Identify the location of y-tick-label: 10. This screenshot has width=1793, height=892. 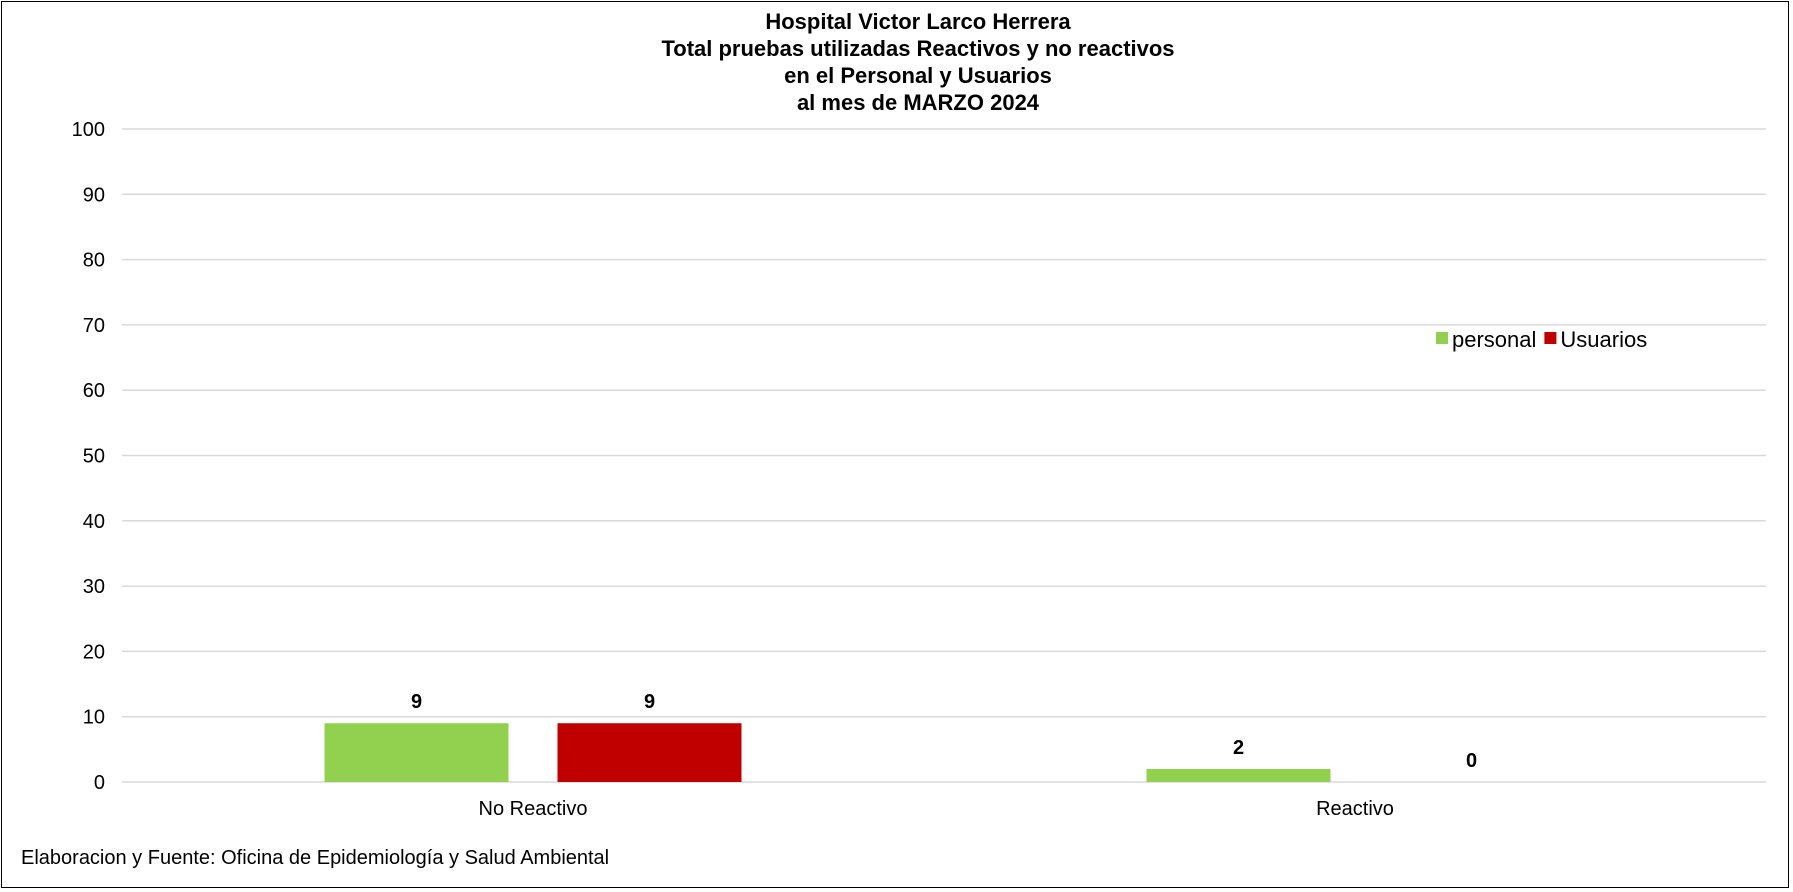
(94, 718).